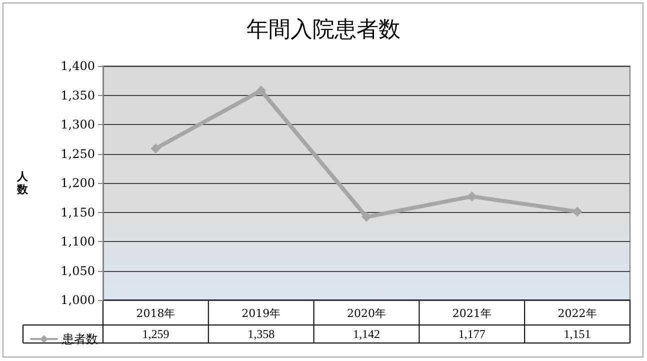 The image size is (647, 361). I want to click on y-tick-label: 1,300, so click(77, 125).